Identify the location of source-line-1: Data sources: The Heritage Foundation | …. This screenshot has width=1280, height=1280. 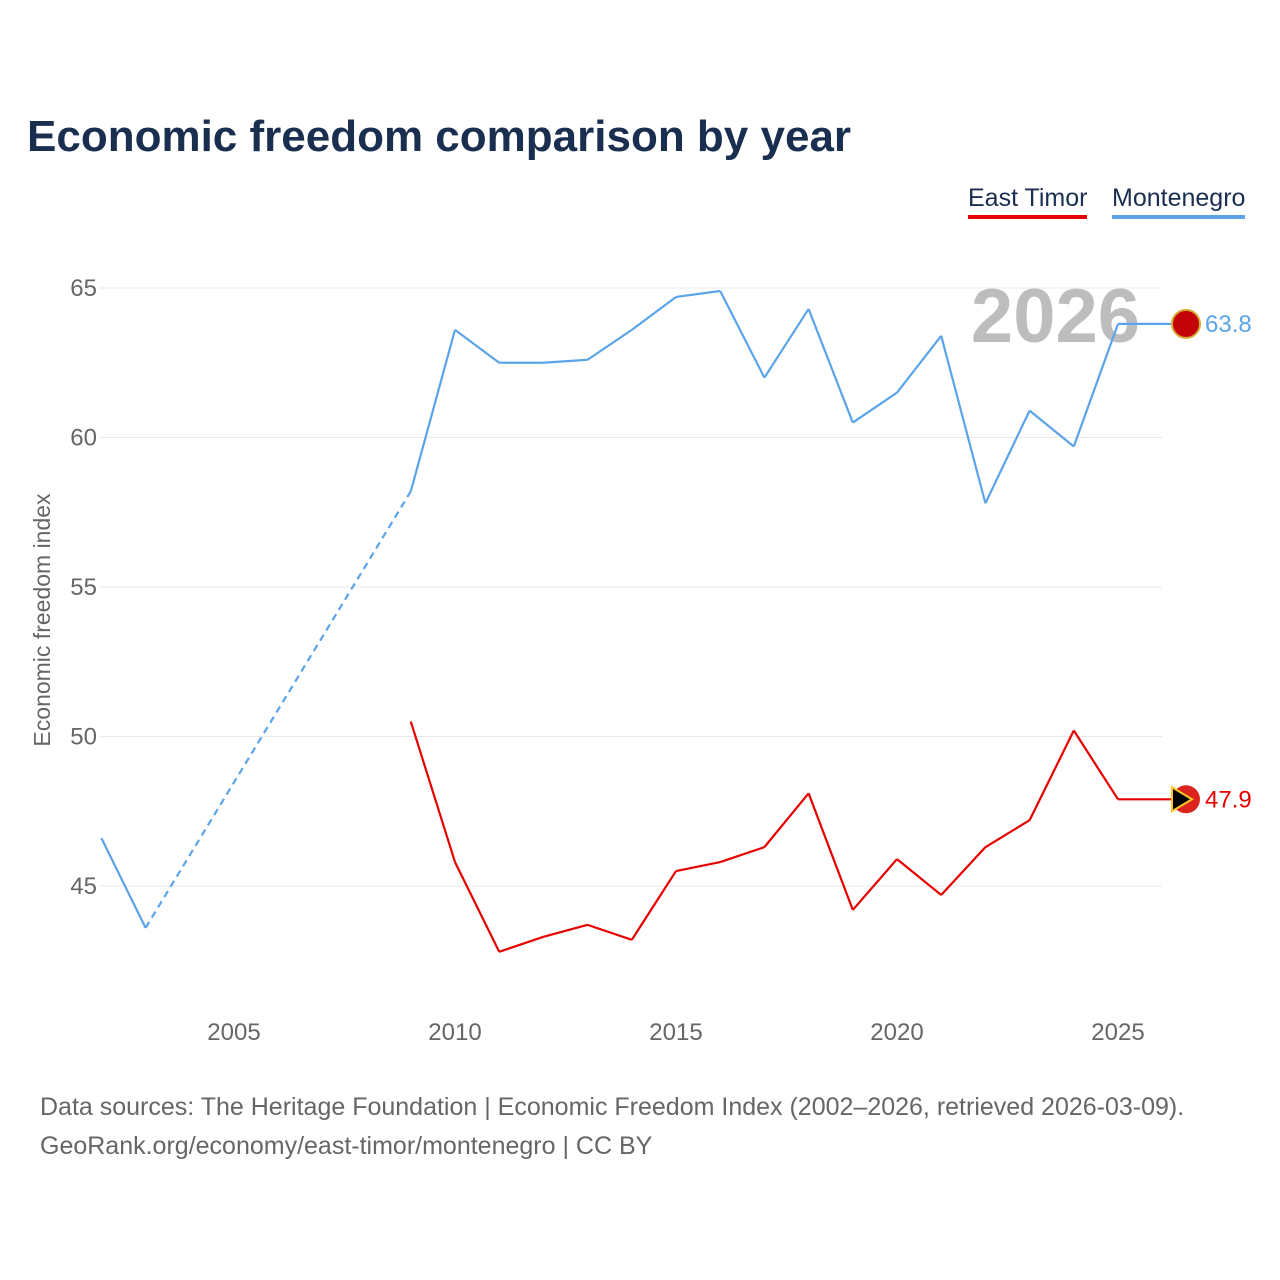
(612, 1107).